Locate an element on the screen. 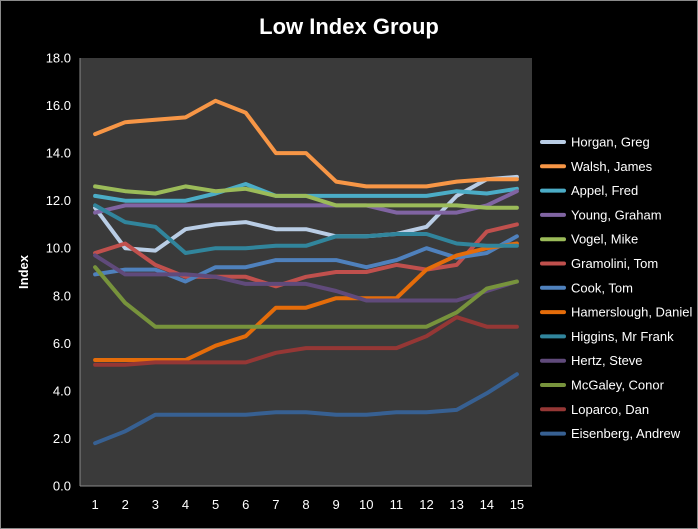  y-tick-labels: 0.0 2.0 4.0 6.0 8.0 10.0 12.0 14.0 16.0 18.0 is located at coordinates (58, 272).